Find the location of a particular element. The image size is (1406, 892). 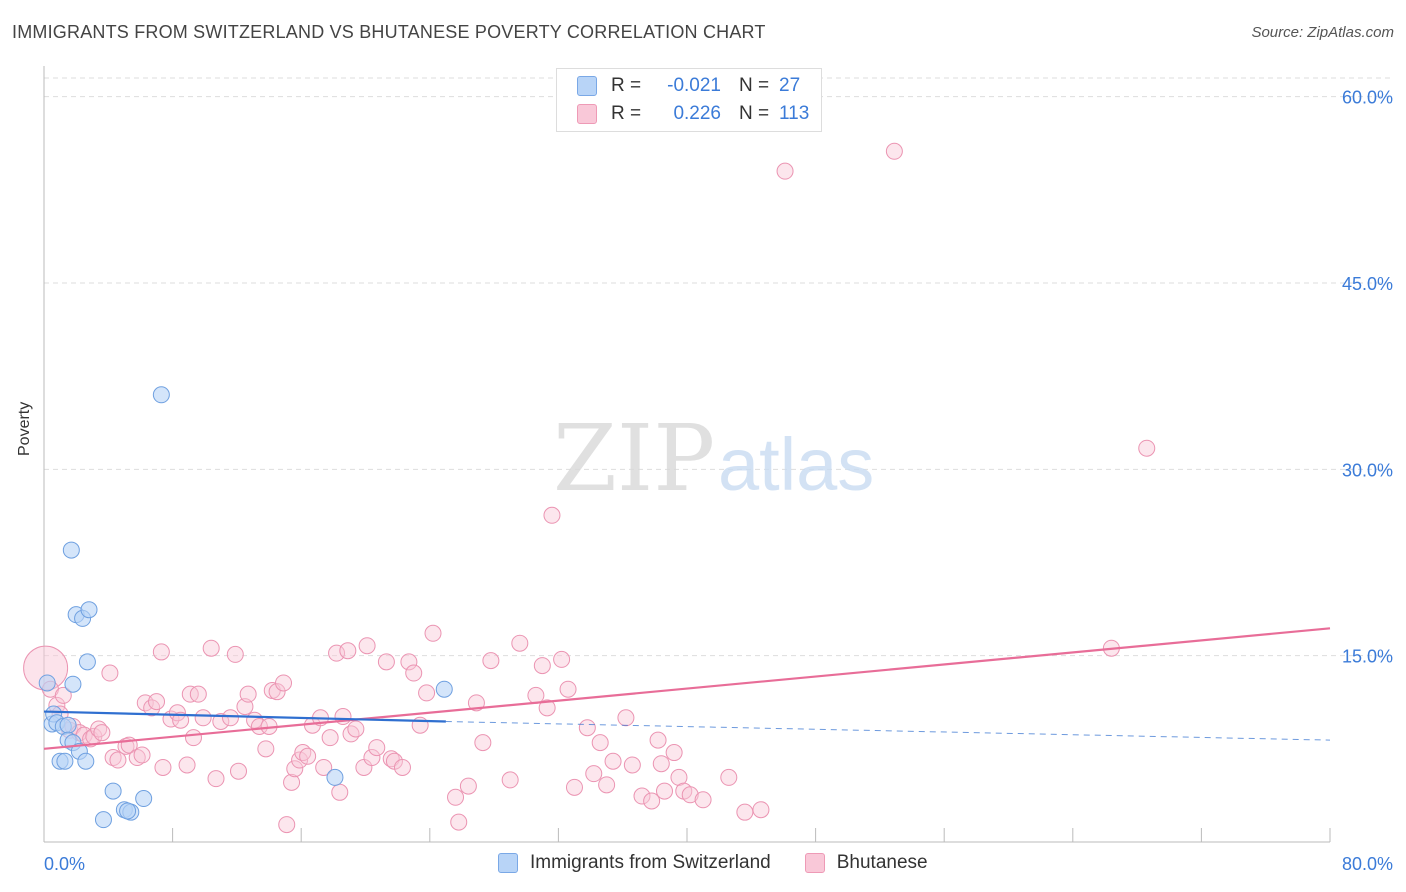

switzerland-trend-extension is located at coordinates (888, 730).